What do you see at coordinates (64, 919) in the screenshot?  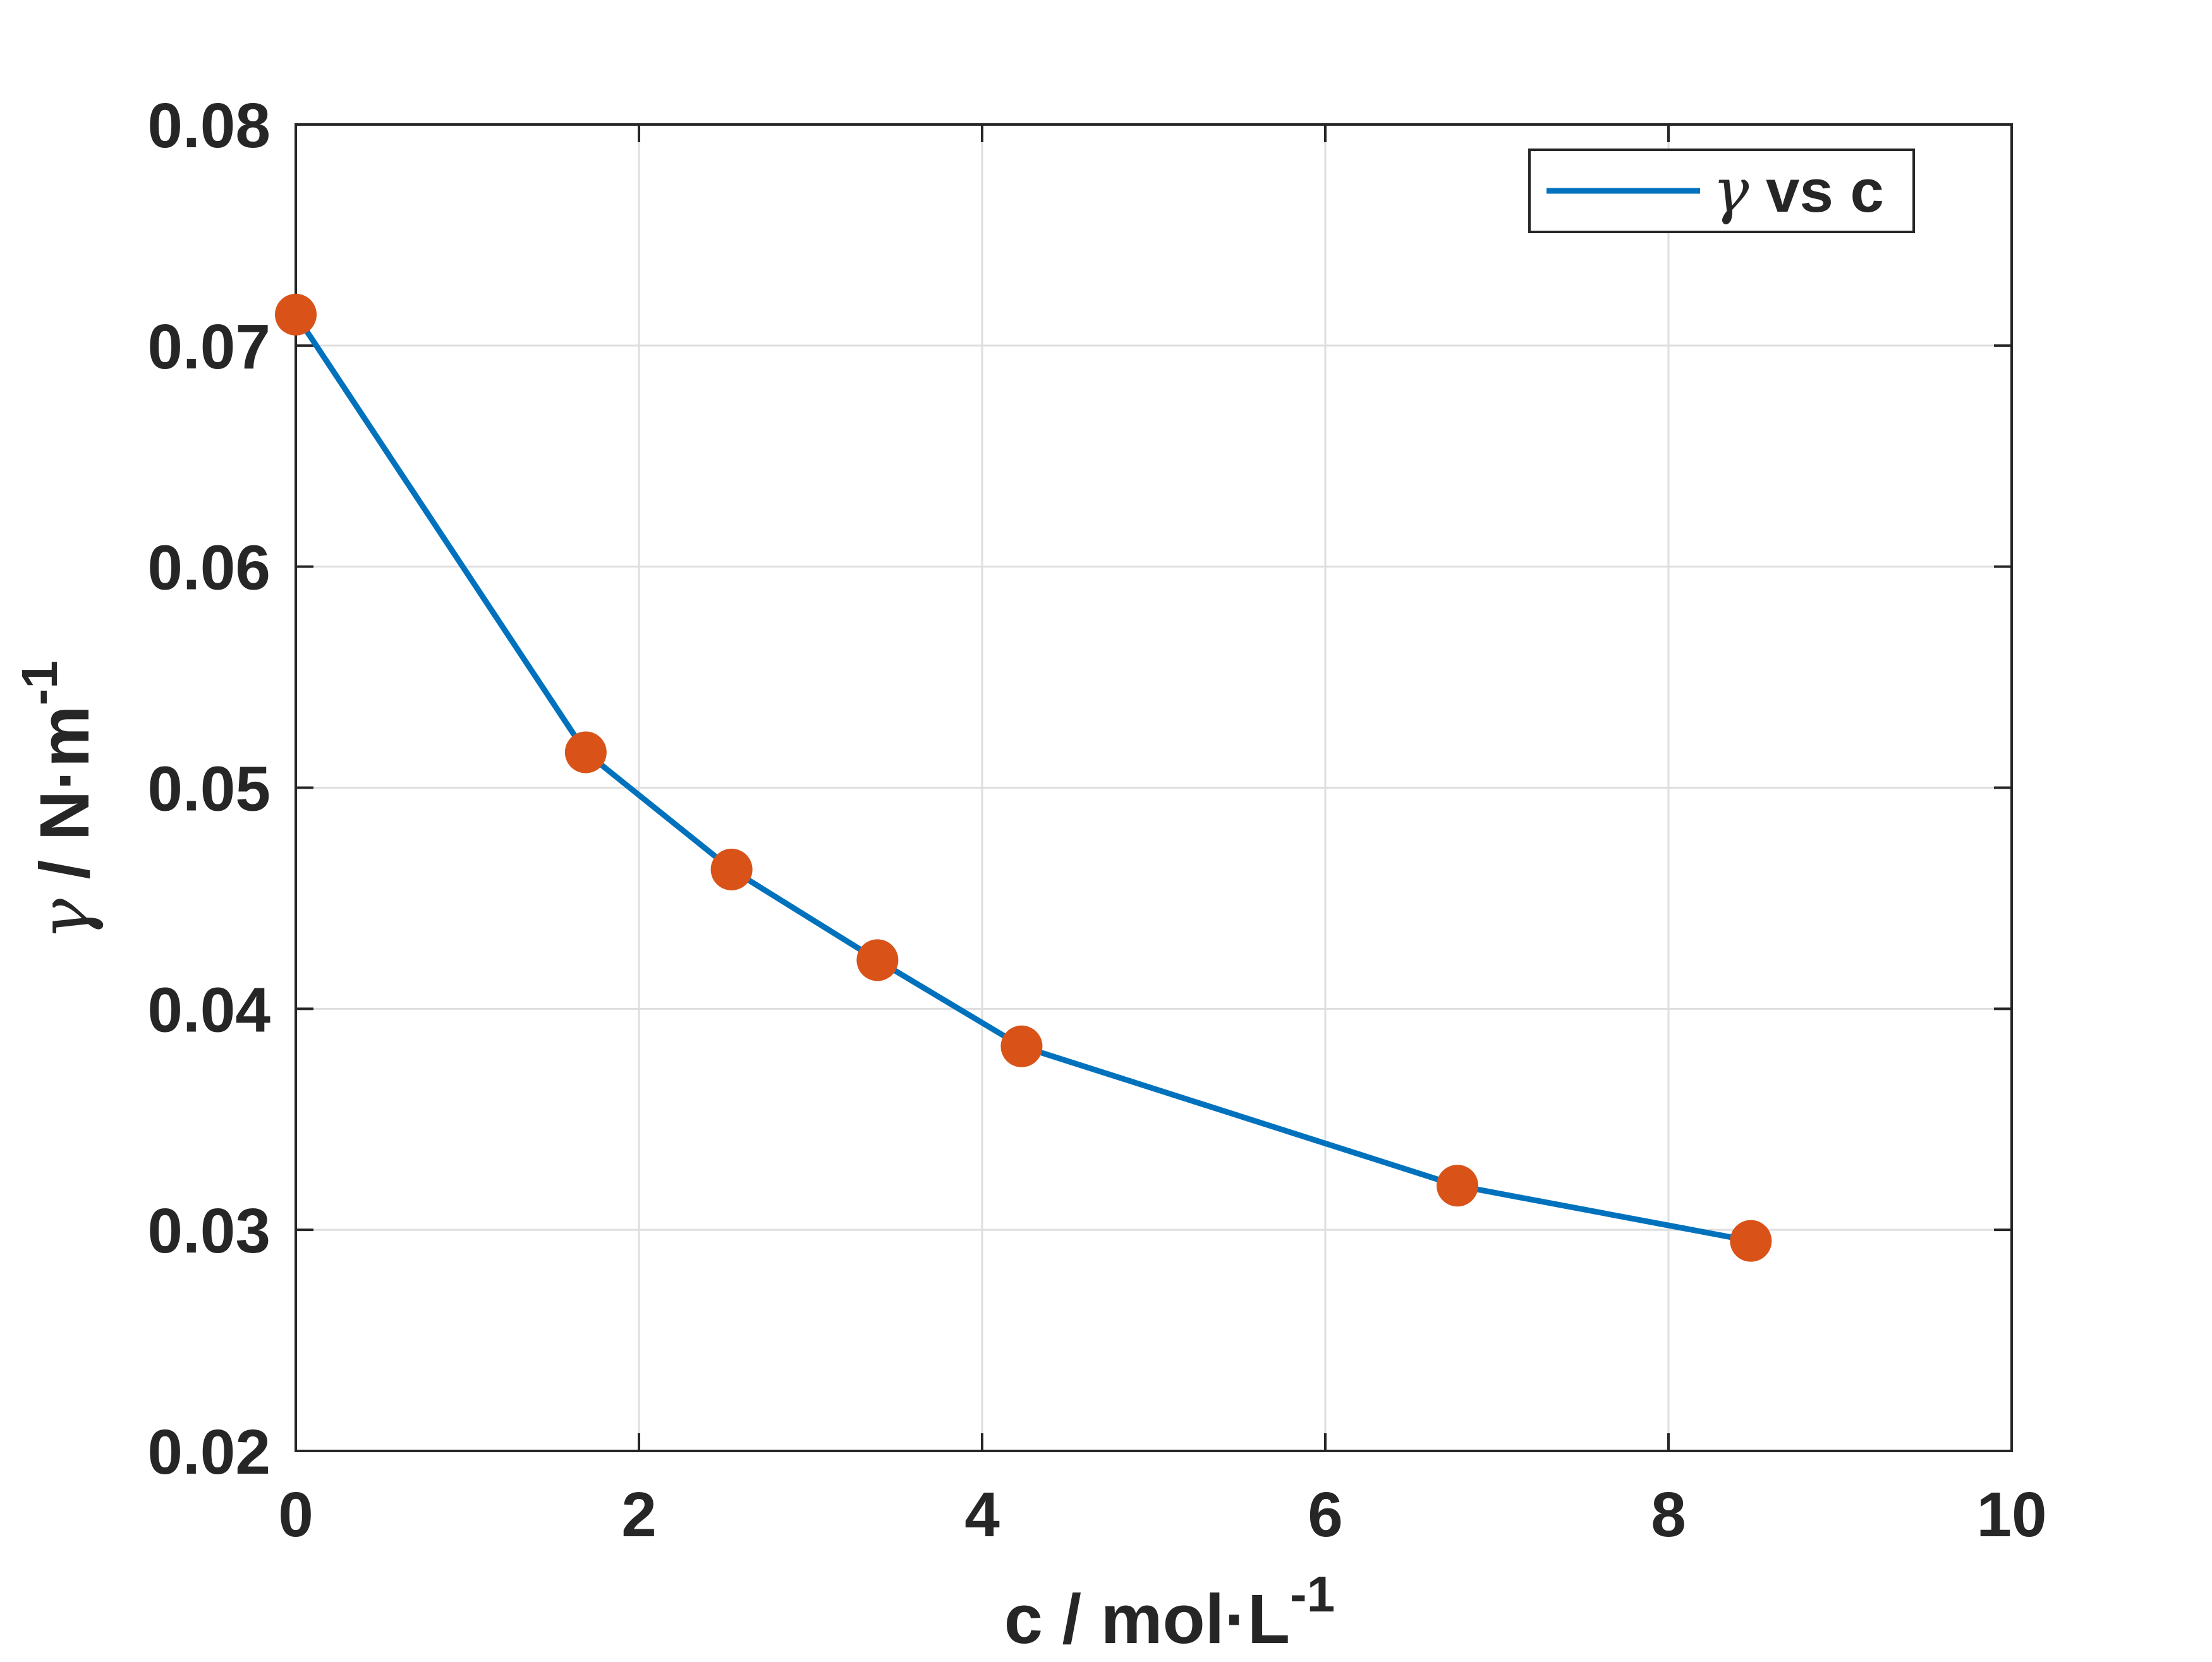 I see `y-axis-label-symbol: γ` at bounding box center [64, 919].